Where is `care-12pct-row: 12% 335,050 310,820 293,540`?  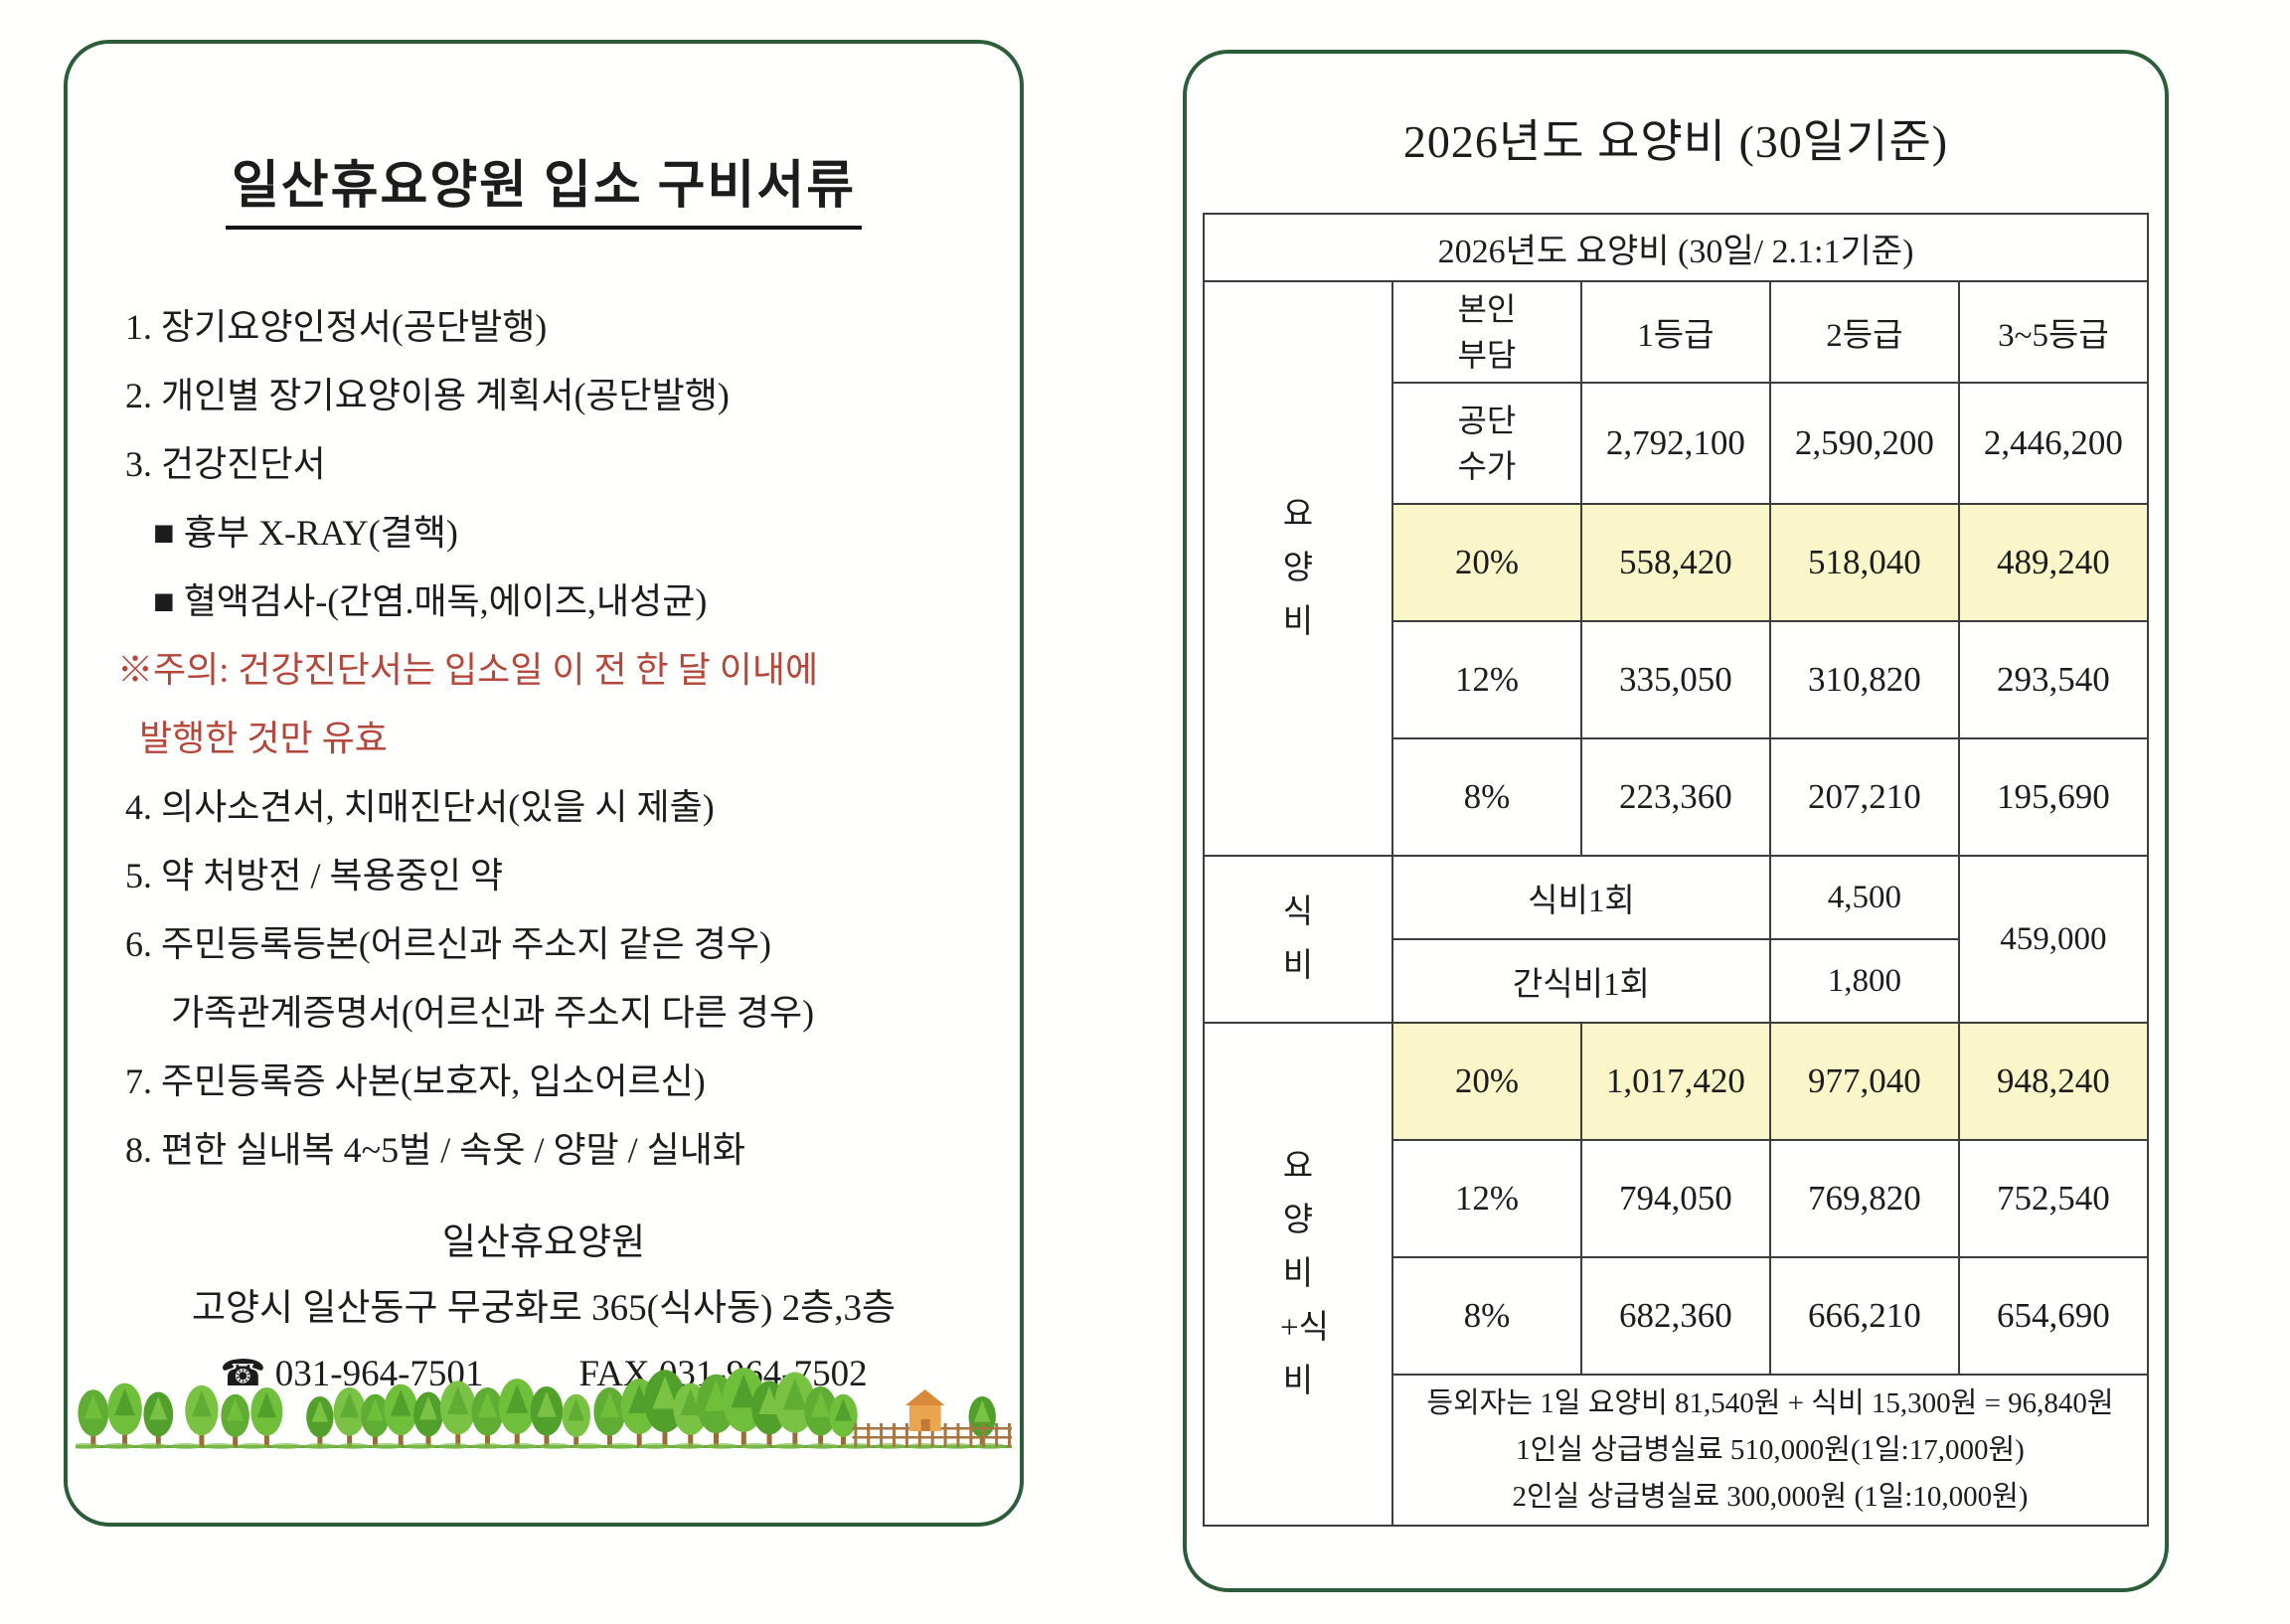
care-12pct-row: 12% 335,050 310,820 293,540 is located at coordinates (1677, 679).